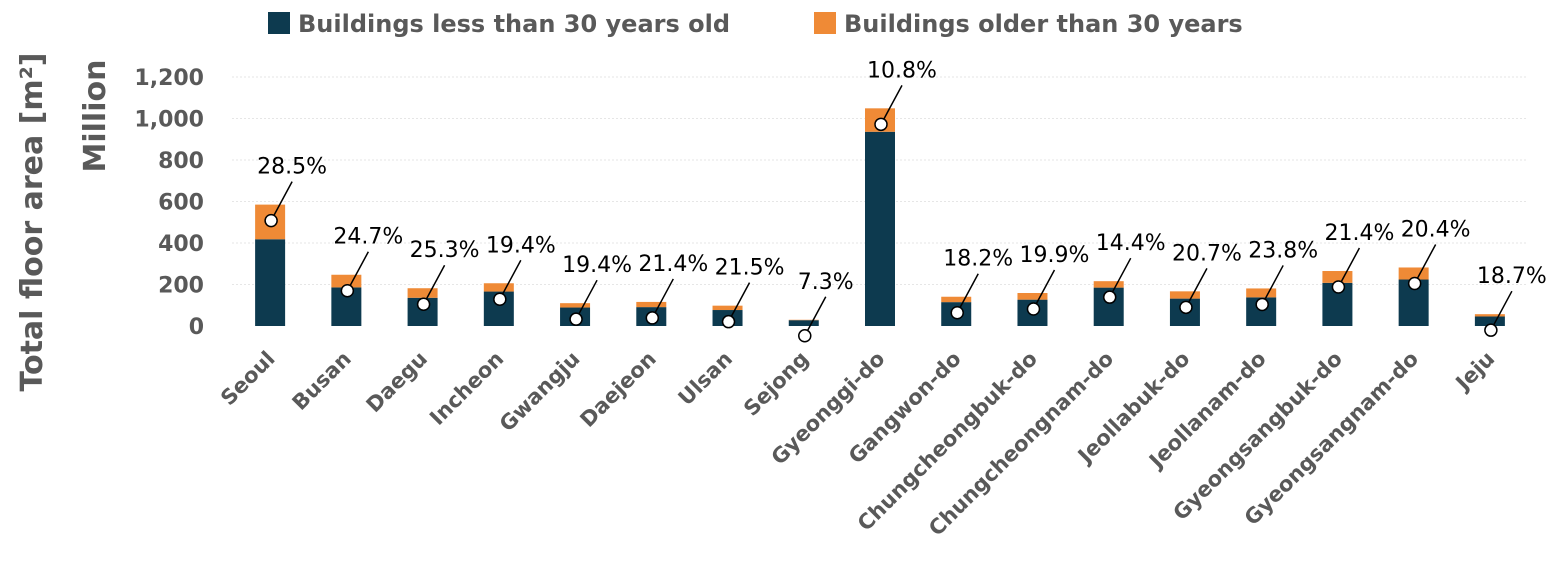 The image size is (1553, 566). Describe the element at coordinates (1131, 243) in the screenshot. I see `percent-label: 14.4%` at that location.